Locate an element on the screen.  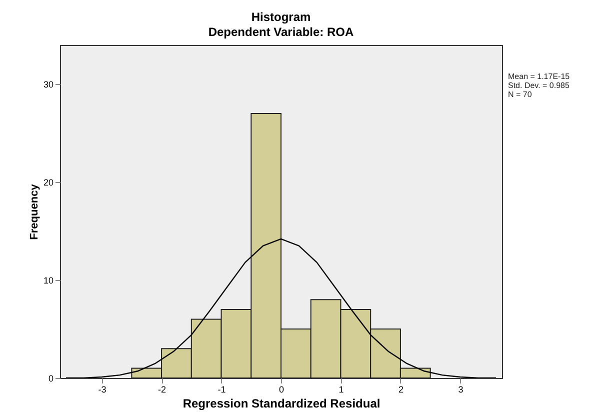
x-tick-label: -3 is located at coordinates (102, 389).